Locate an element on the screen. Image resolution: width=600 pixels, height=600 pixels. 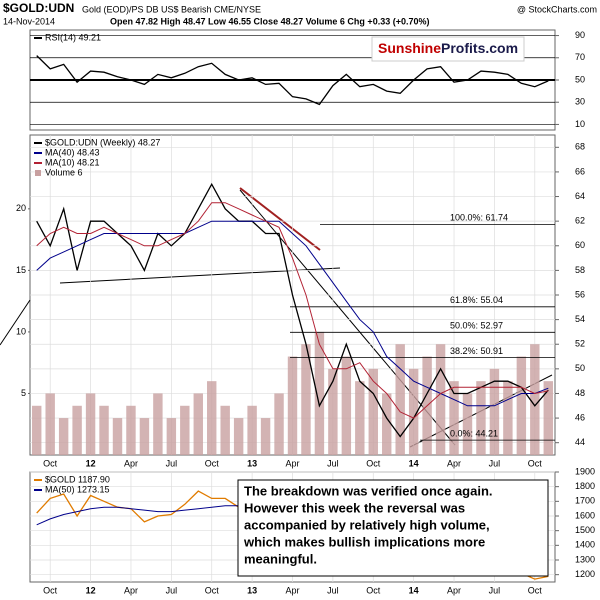
annotation-line: which makes bullish implications more is located at coordinates (364, 541).